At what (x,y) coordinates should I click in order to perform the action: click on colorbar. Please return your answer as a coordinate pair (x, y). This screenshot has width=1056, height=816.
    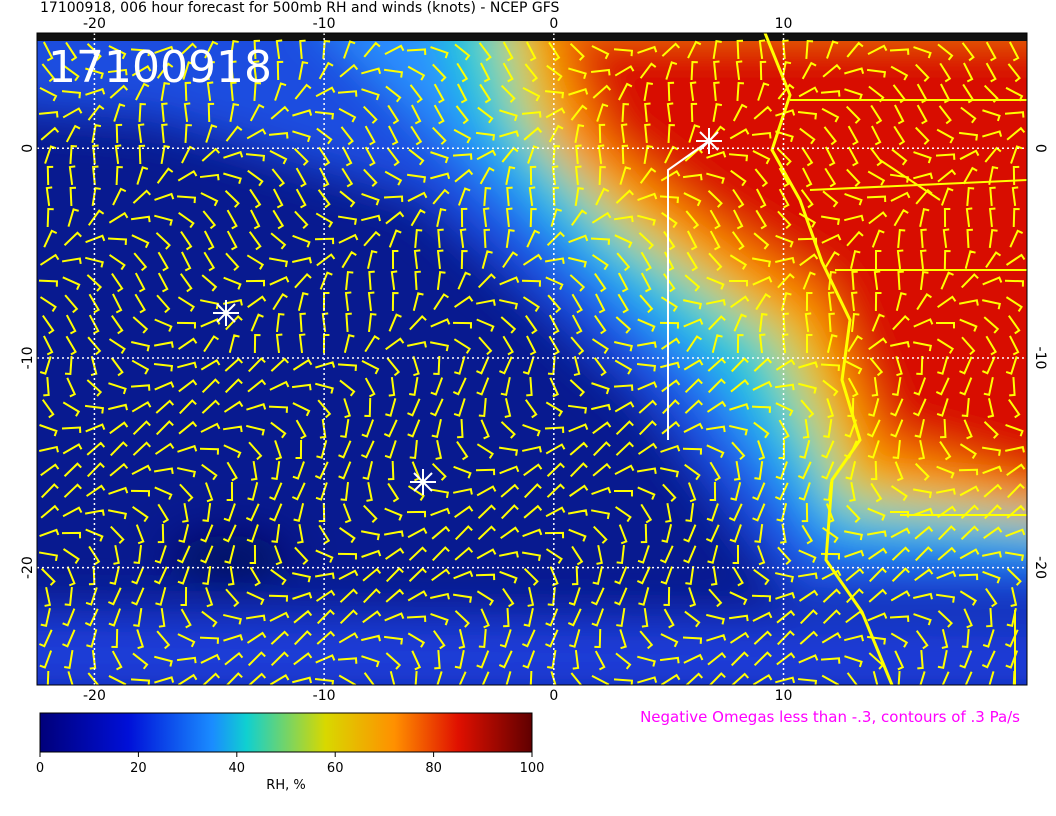
    Looking at the image, I should click on (286, 732).